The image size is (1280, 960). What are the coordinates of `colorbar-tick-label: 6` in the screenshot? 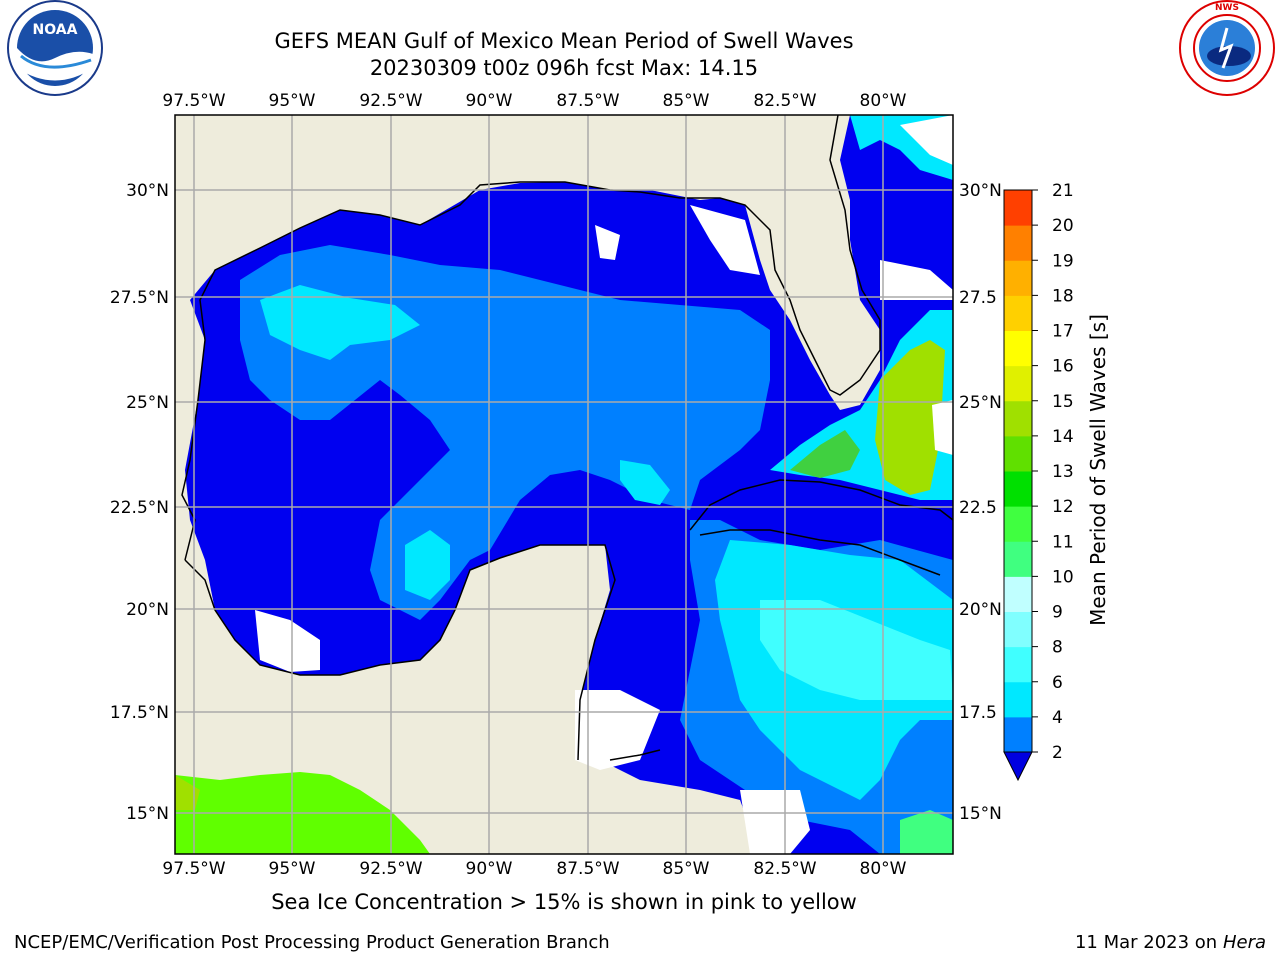 It's located at (1057, 683).